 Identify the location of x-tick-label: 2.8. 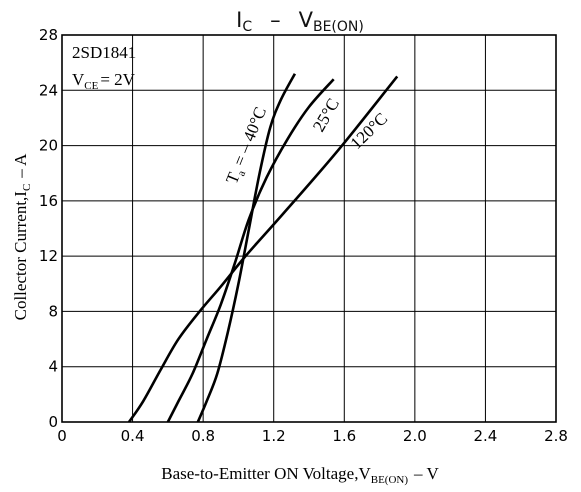
(556, 436).